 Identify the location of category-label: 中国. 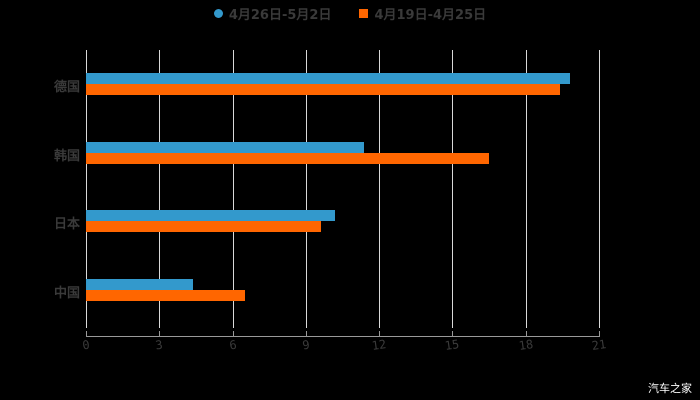
(66, 293).